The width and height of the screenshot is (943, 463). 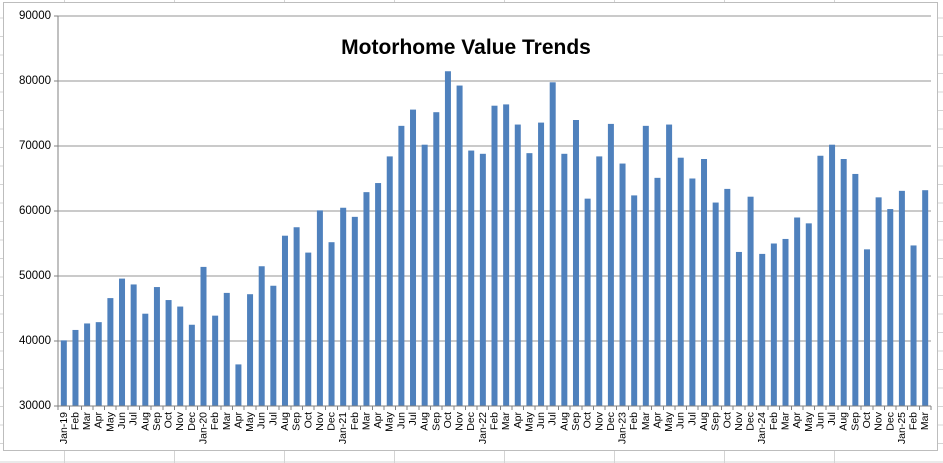 I want to click on y-axis-label: 40000, so click(x=35, y=341).